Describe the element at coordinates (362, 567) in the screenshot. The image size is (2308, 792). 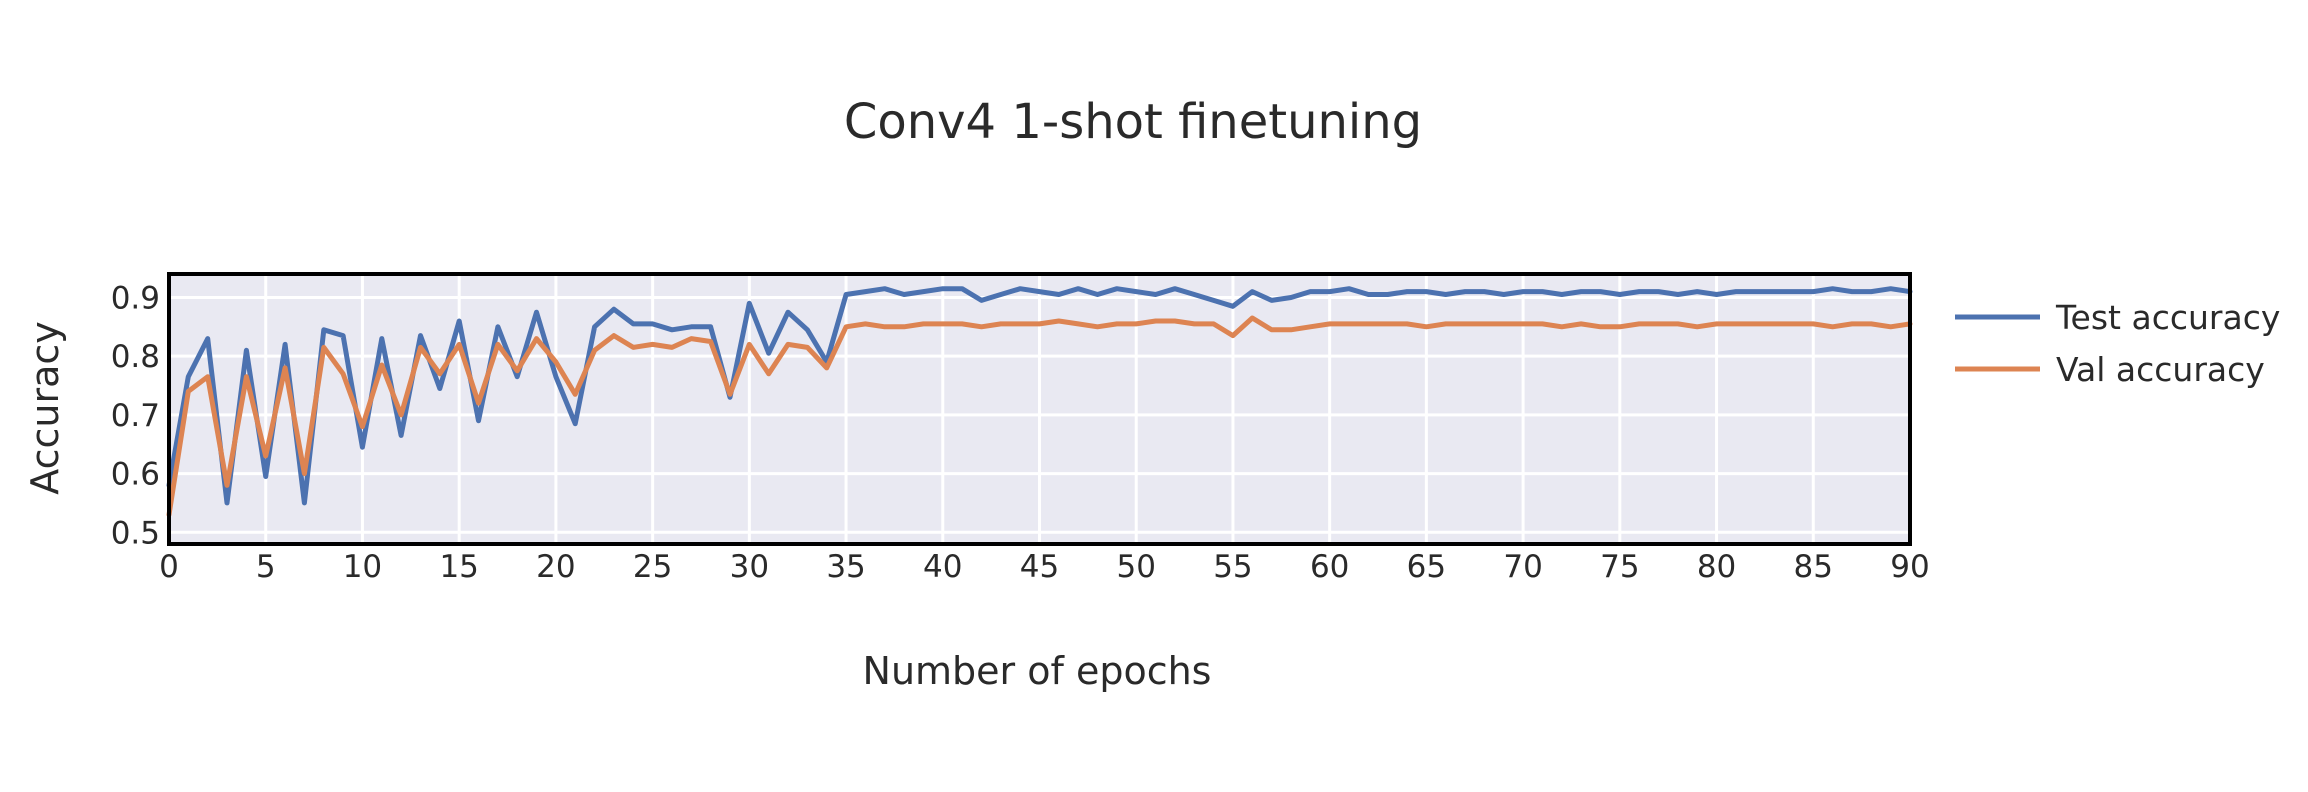
I see `x-tick-label: 10` at that location.